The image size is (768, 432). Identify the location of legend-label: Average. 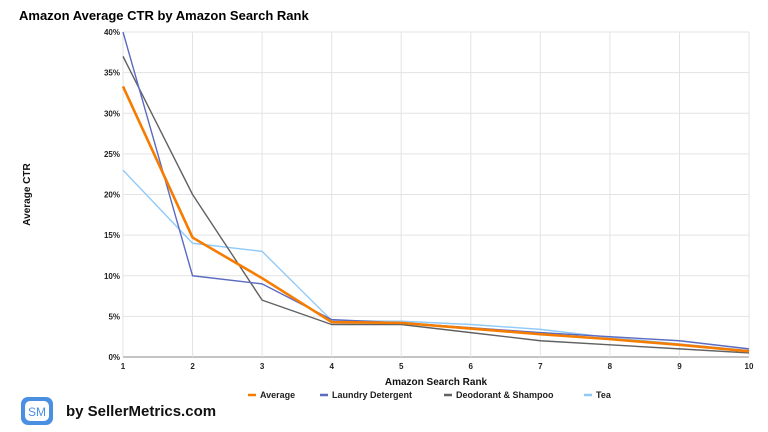
(277, 395).